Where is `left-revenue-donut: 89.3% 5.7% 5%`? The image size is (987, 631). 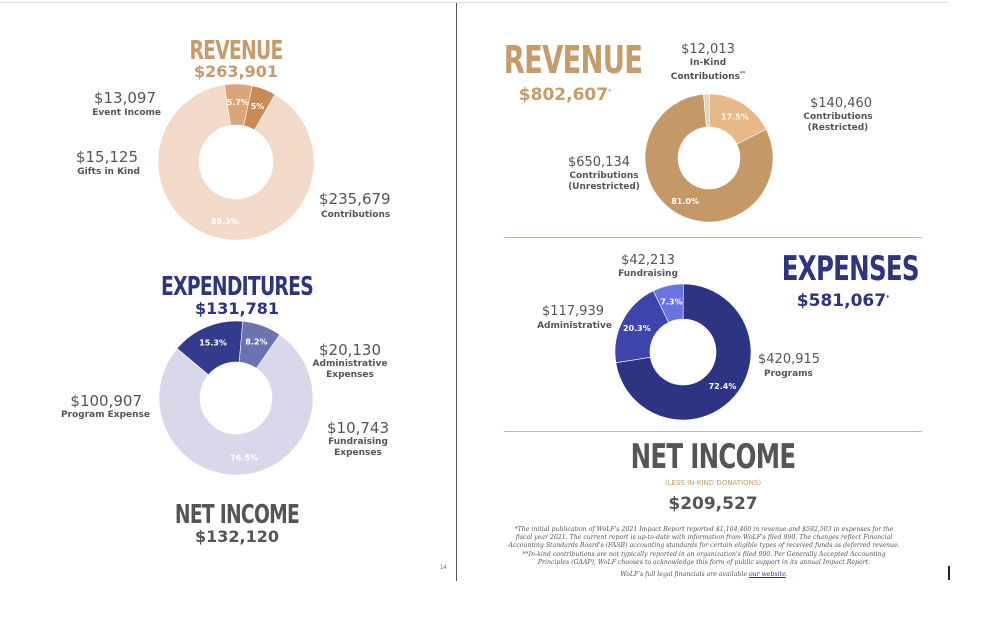 left-revenue-donut: 89.3% 5.7% 5% is located at coordinates (236, 162).